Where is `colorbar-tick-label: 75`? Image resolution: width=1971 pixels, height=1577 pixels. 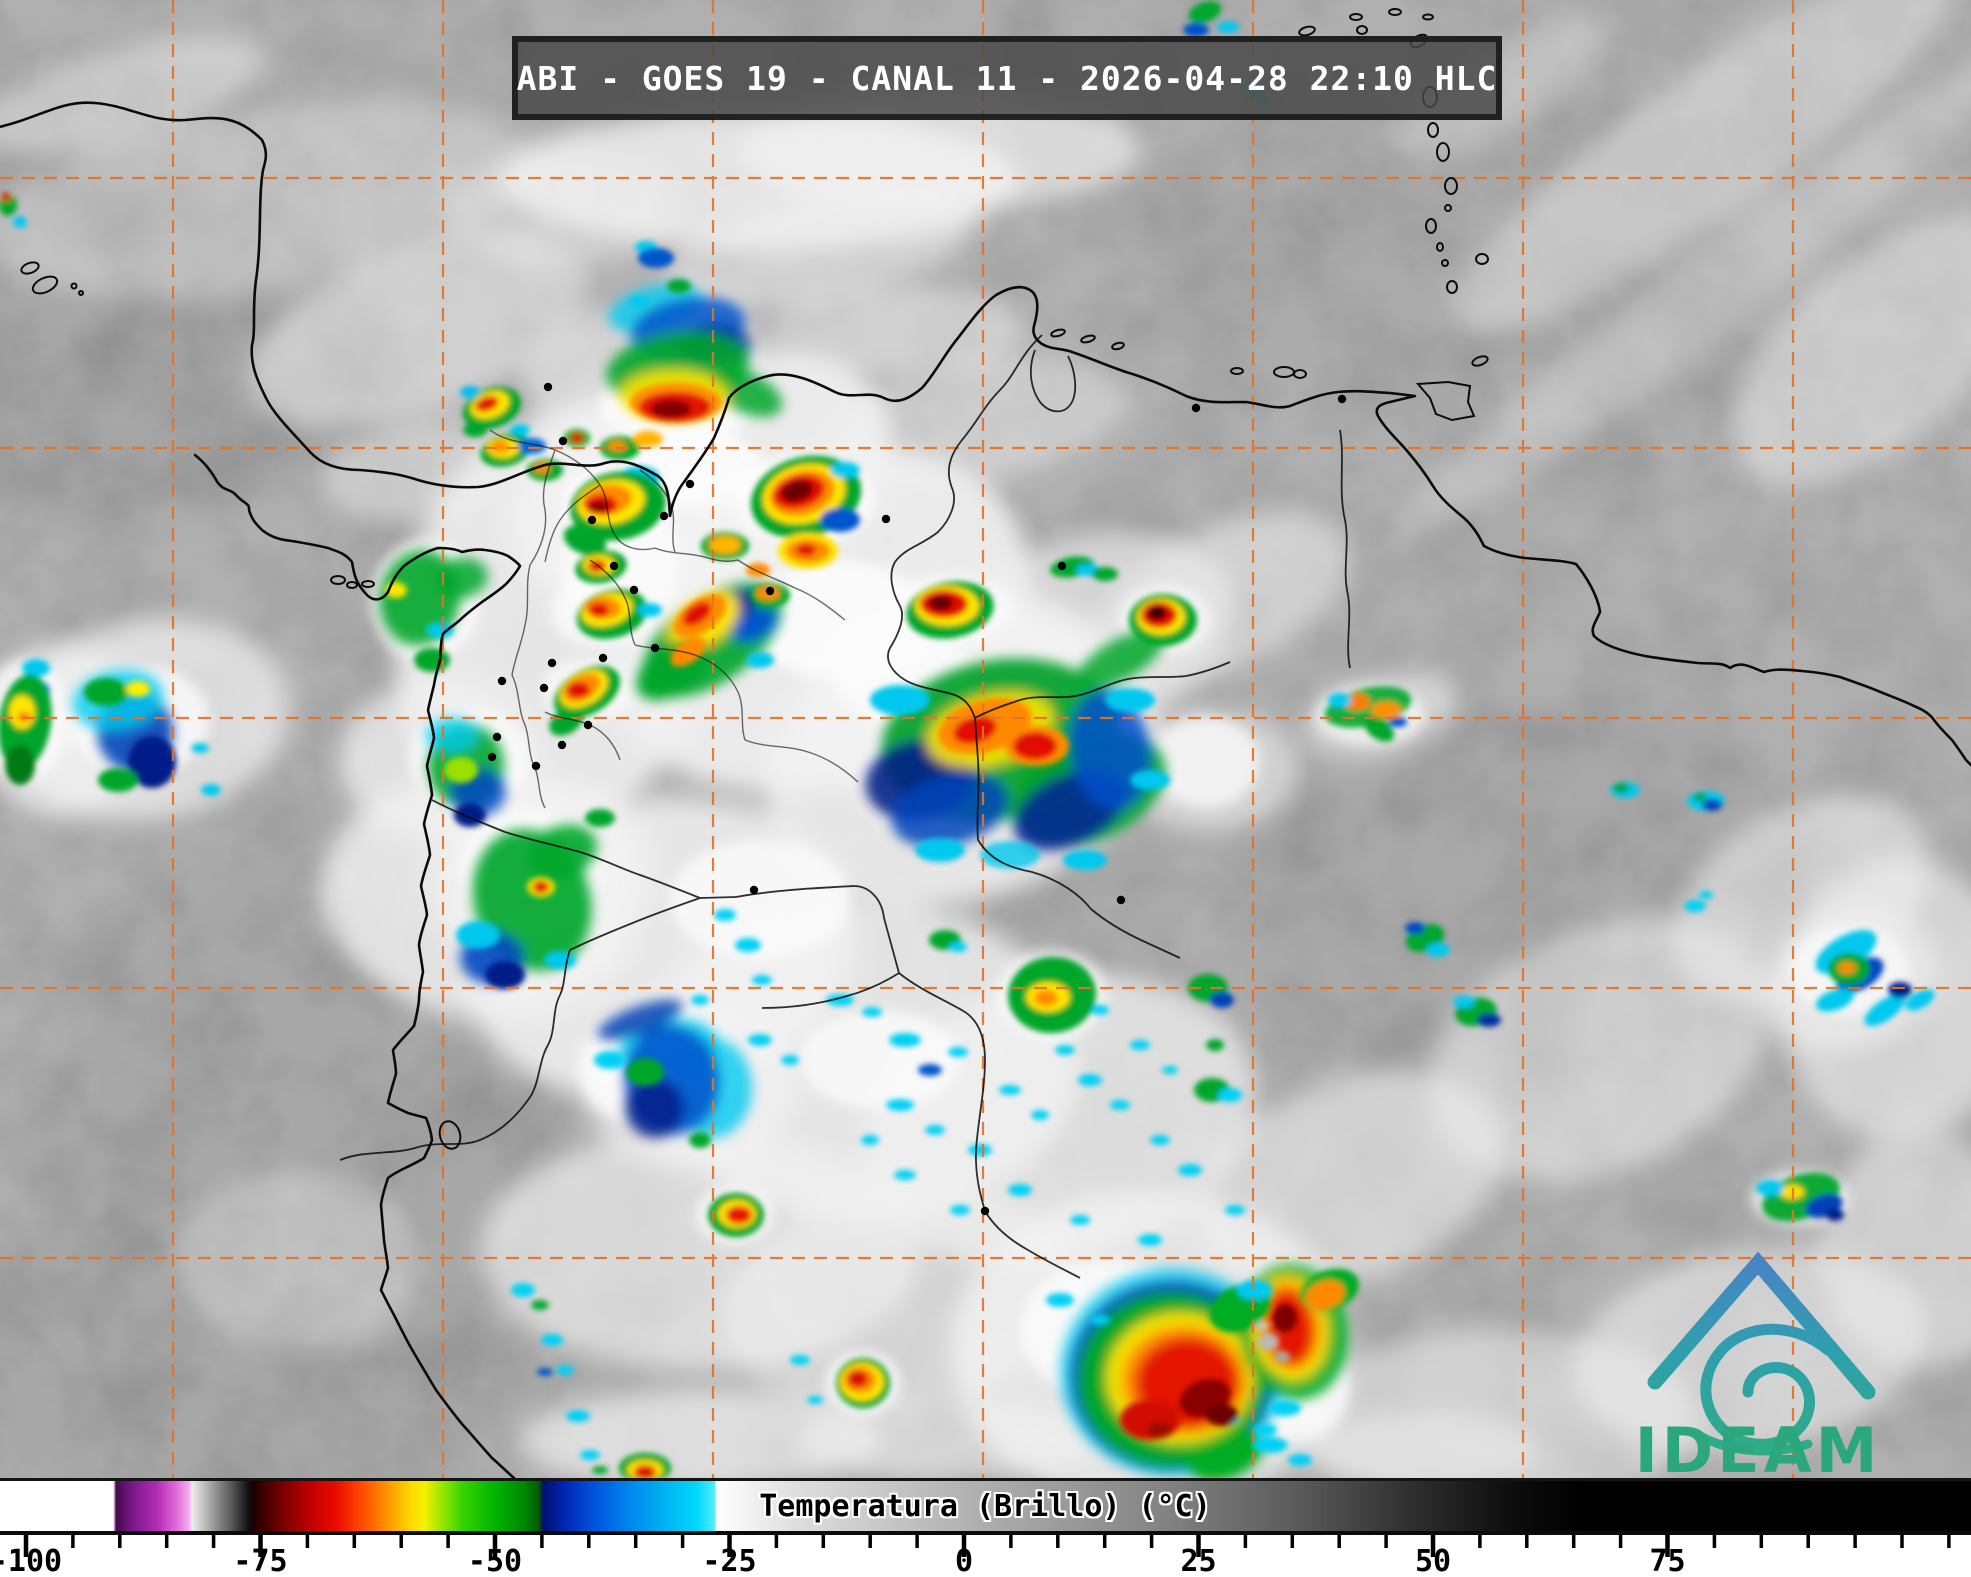 colorbar-tick-label: 75 is located at coordinates (1667, 1560).